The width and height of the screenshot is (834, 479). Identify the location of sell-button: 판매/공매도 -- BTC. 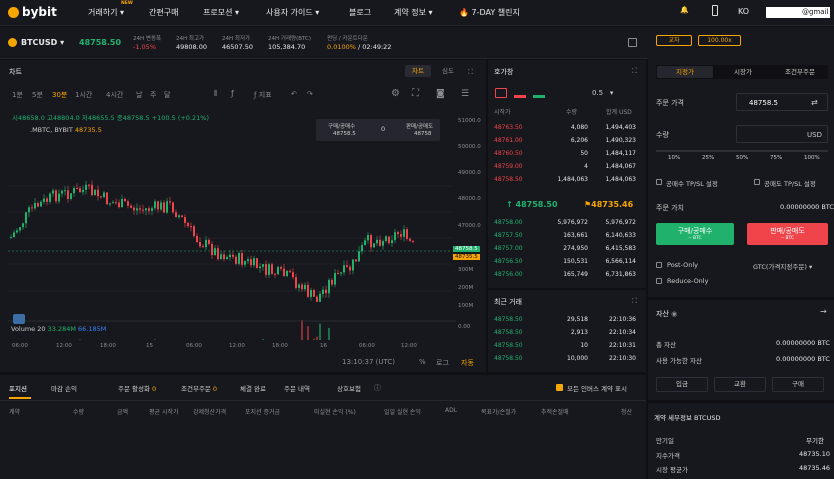
(787, 234).